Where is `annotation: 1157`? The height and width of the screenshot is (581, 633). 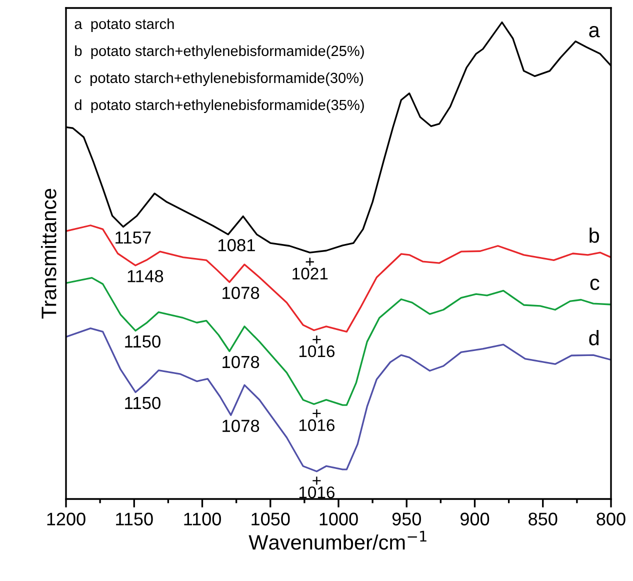
annotation: 1157 is located at coordinates (133, 238).